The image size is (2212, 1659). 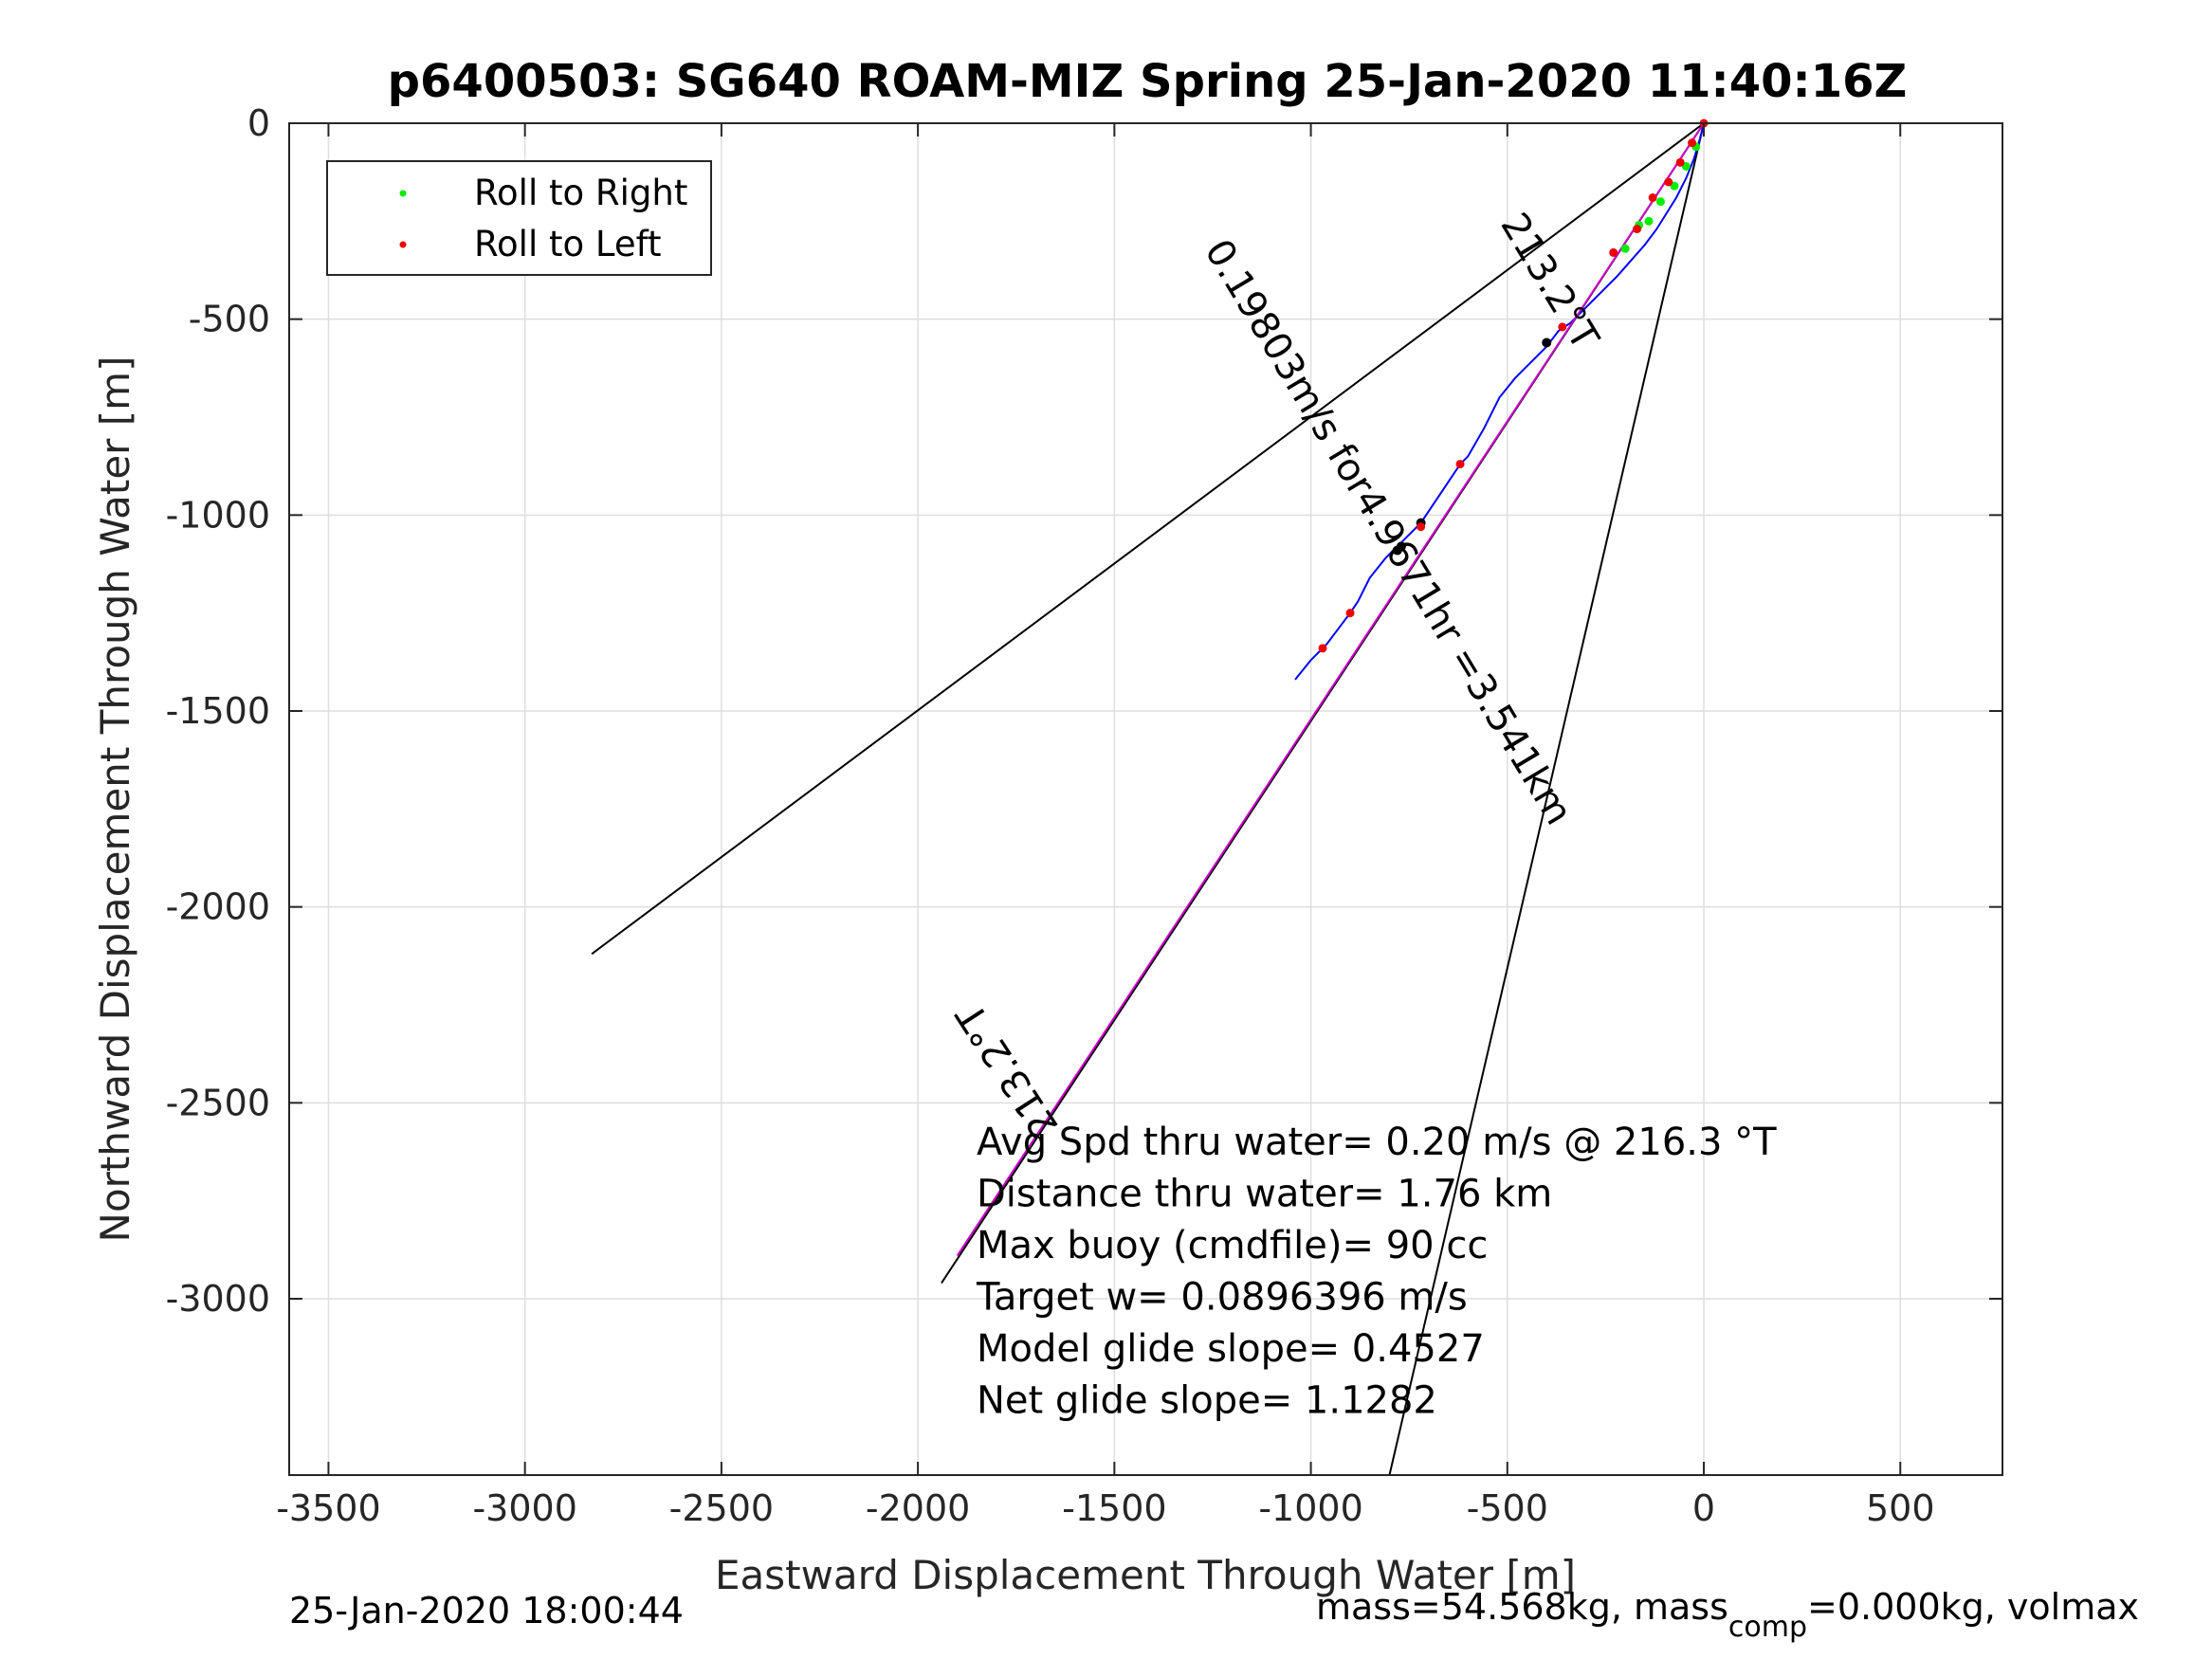 What do you see at coordinates (580, 193) in the screenshot?
I see `legend-label-roll-right: Roll to Right` at bounding box center [580, 193].